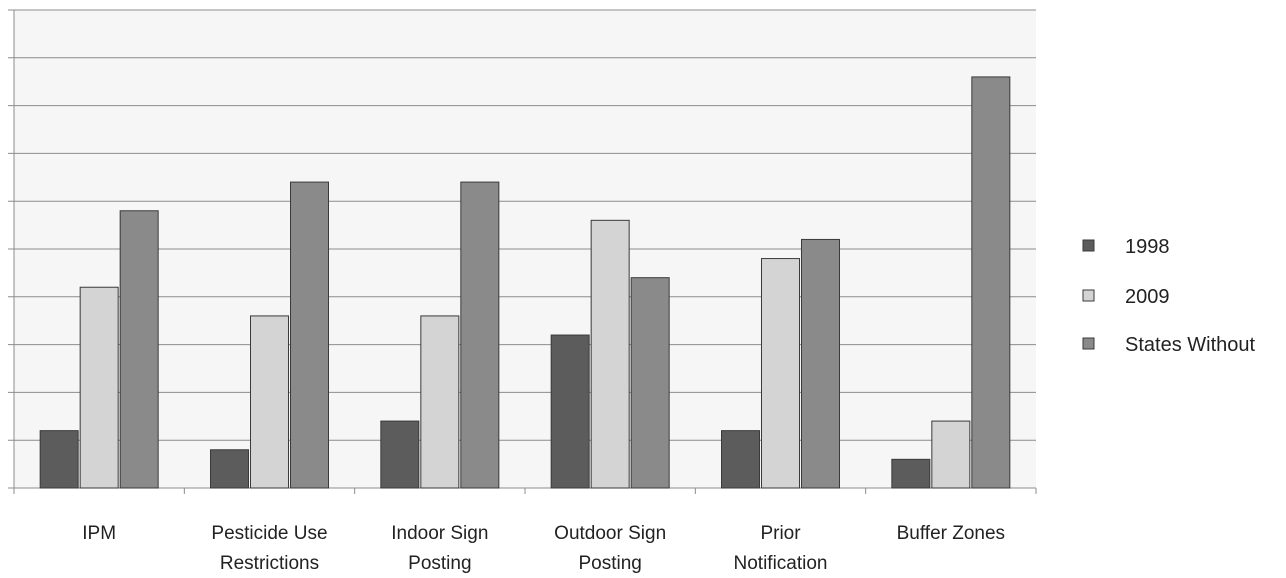 This screenshot has width=1286, height=578. What do you see at coordinates (780, 533) in the screenshot?
I see `x-tick-label: Prior` at bounding box center [780, 533].